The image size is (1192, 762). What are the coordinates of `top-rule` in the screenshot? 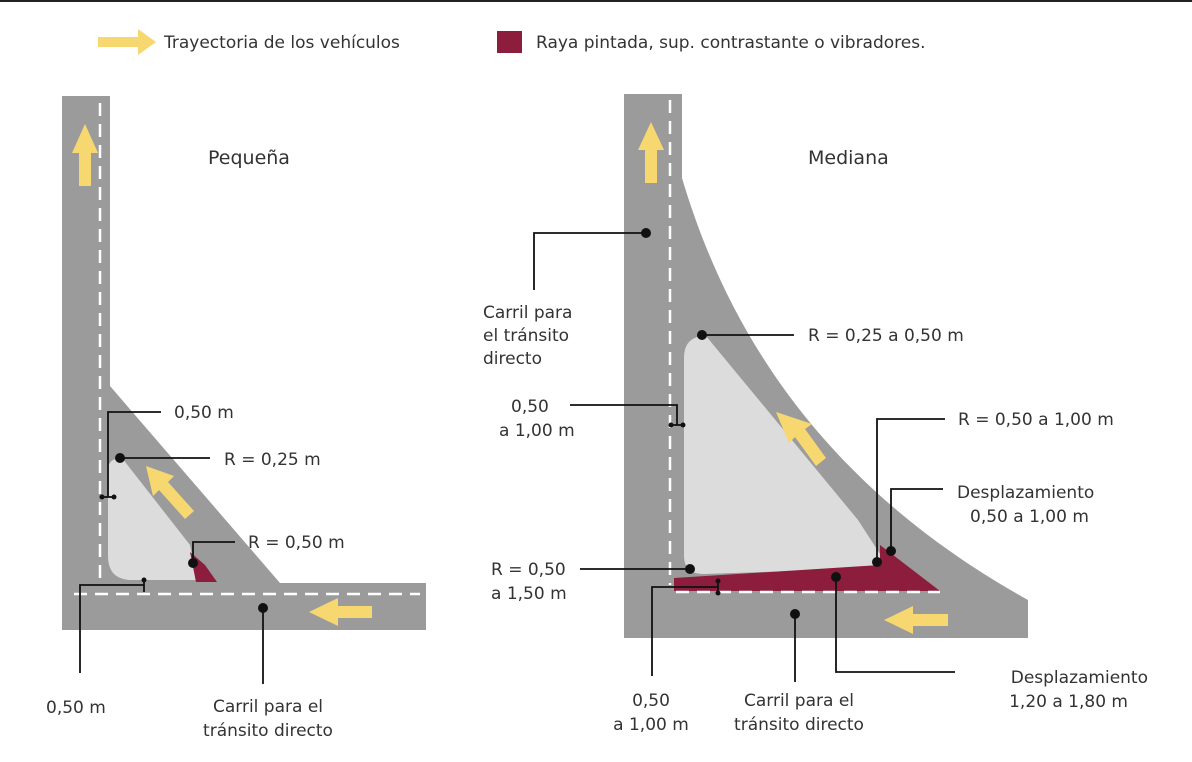 It's located at (596, 1).